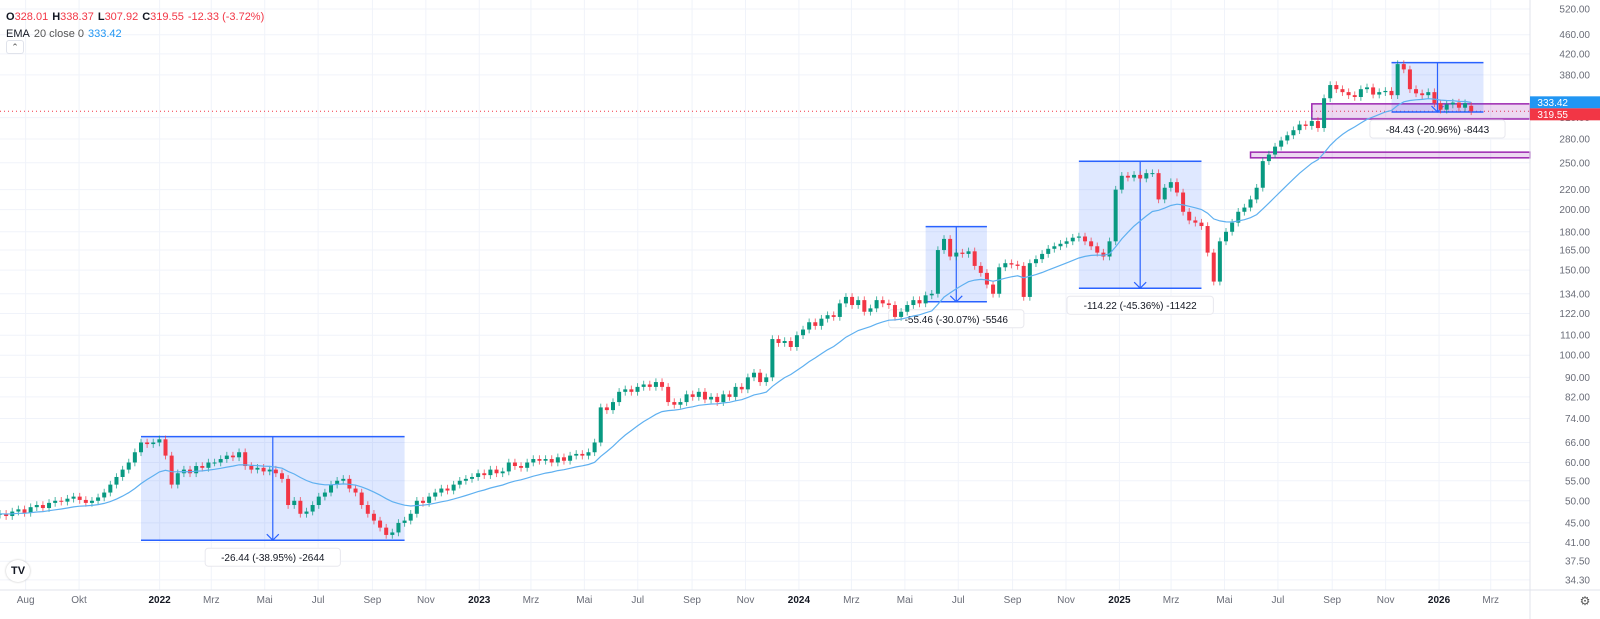  I want to click on y-tick-label: 37.50, so click(1577, 562).